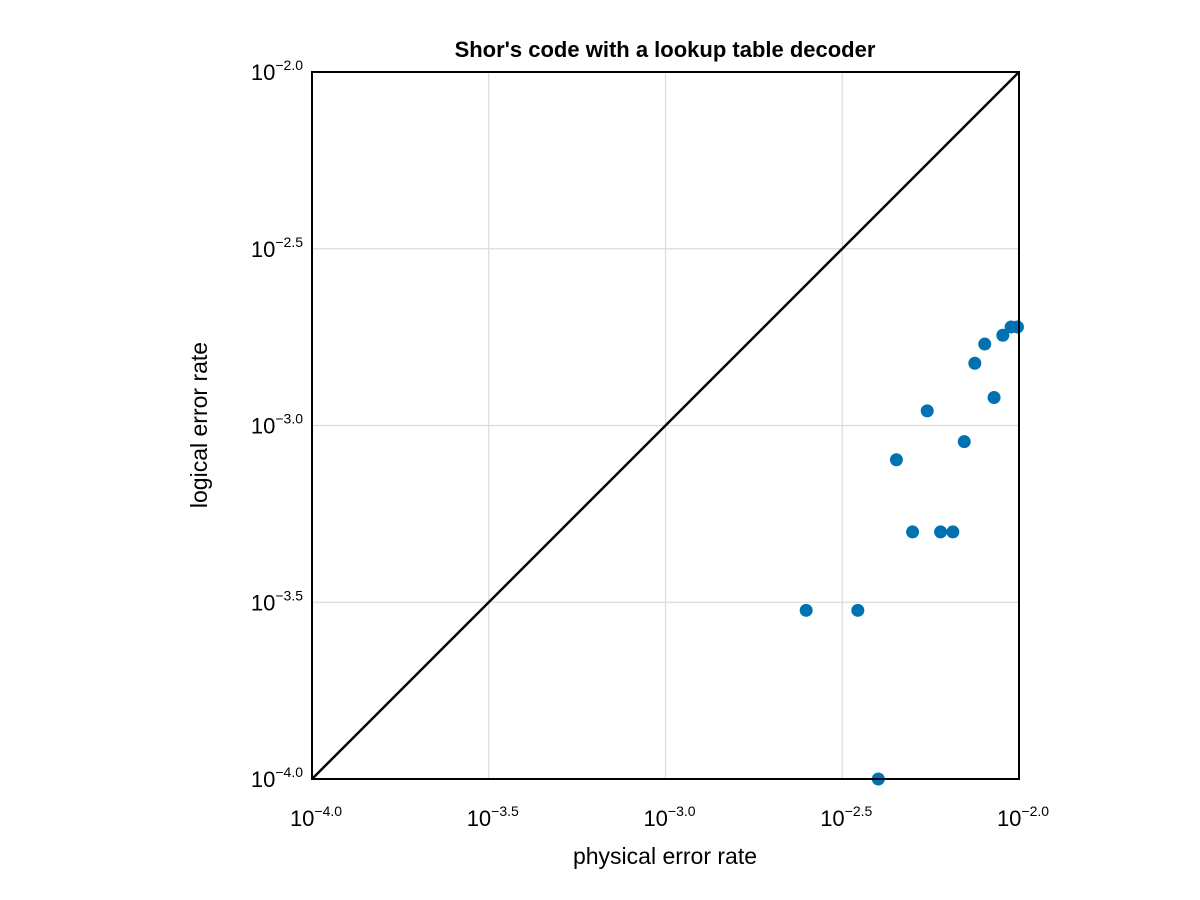 The height and width of the screenshot is (900, 1200). Describe the element at coordinates (277, 778) in the screenshot. I see `y-tick-label: 10−4.0` at that location.